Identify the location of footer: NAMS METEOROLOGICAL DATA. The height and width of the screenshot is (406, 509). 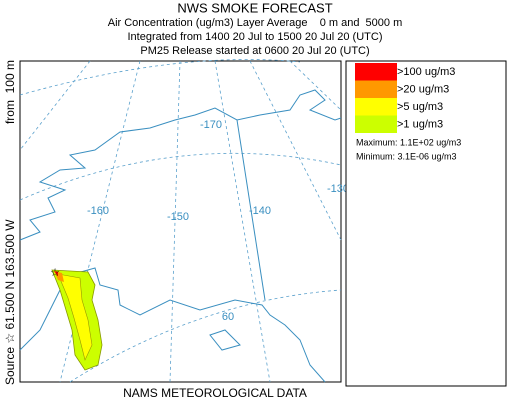
(215, 393).